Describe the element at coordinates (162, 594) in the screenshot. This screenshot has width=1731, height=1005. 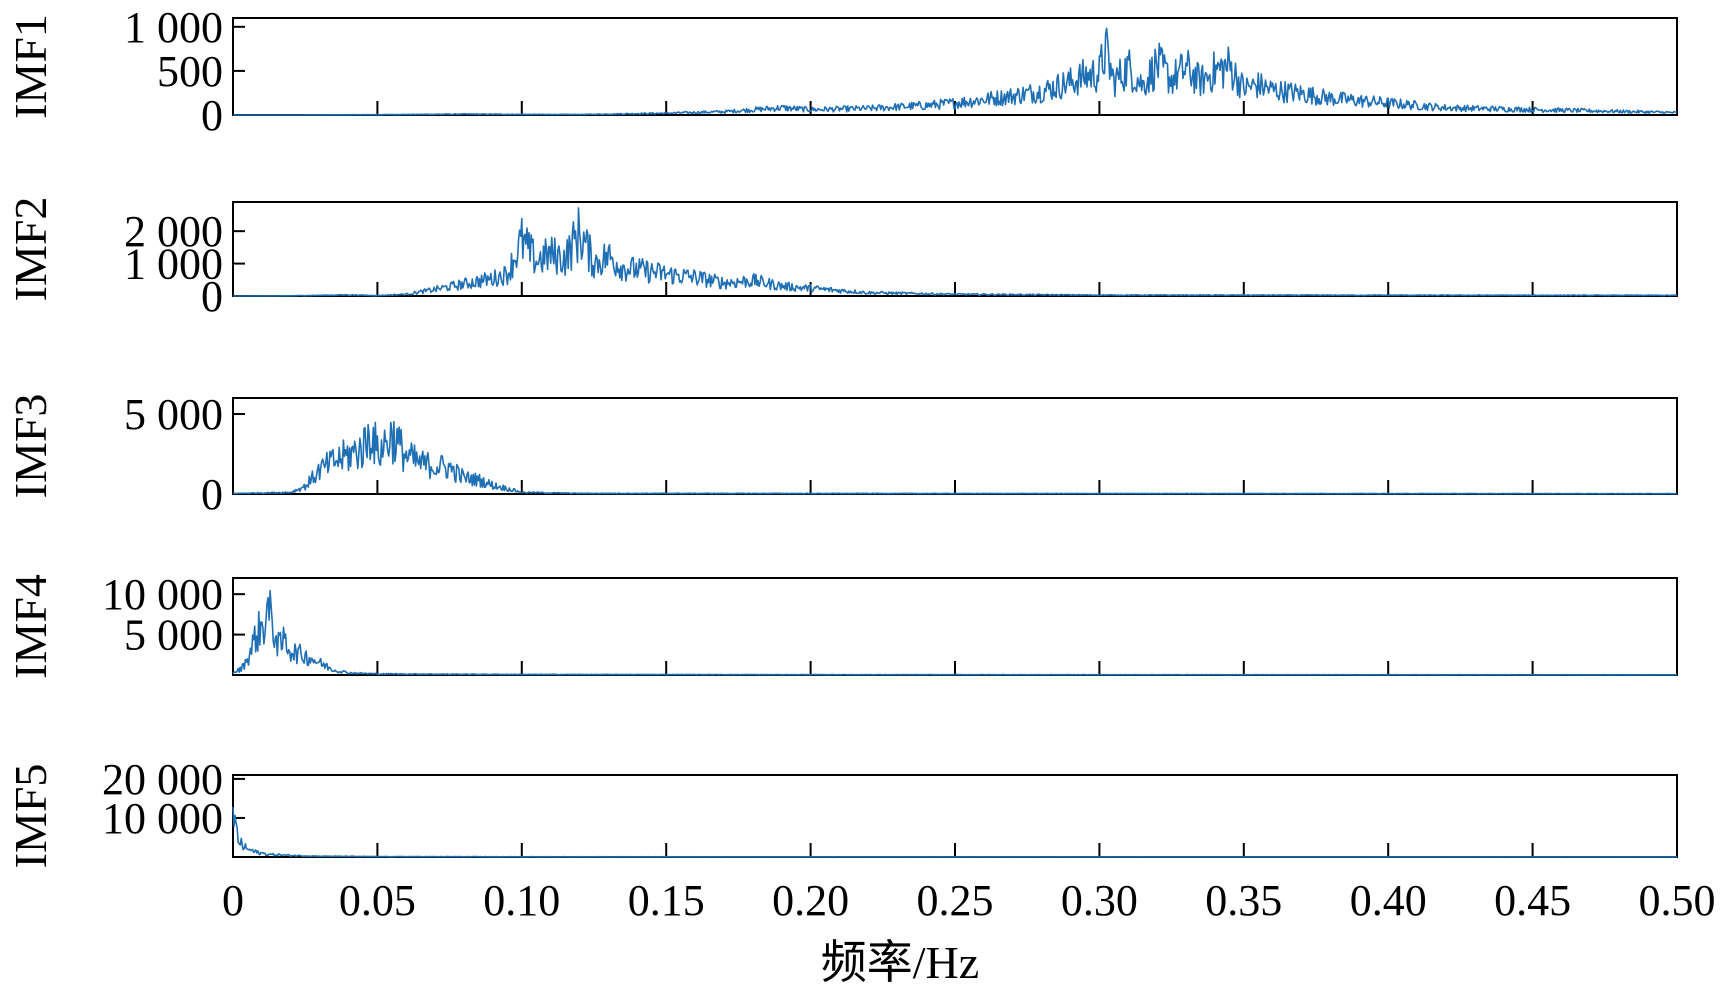
I see `panel-4-y-tick-label: 10 000` at that location.